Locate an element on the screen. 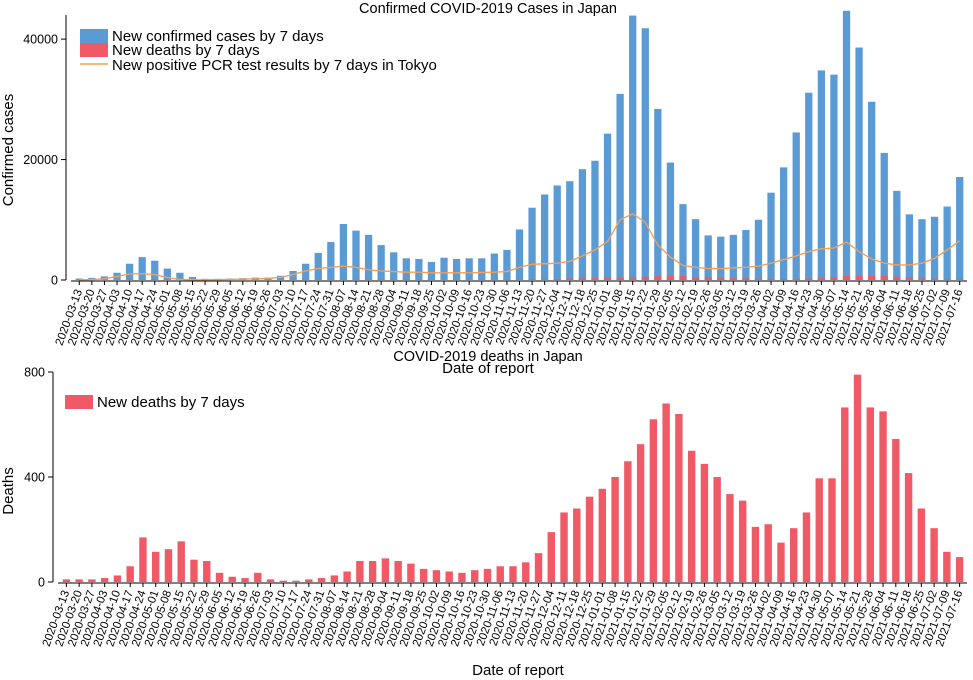 The height and width of the screenshot is (680, 973). legend-label-deaths-bottom: New deaths by 7 days is located at coordinates (171, 402).